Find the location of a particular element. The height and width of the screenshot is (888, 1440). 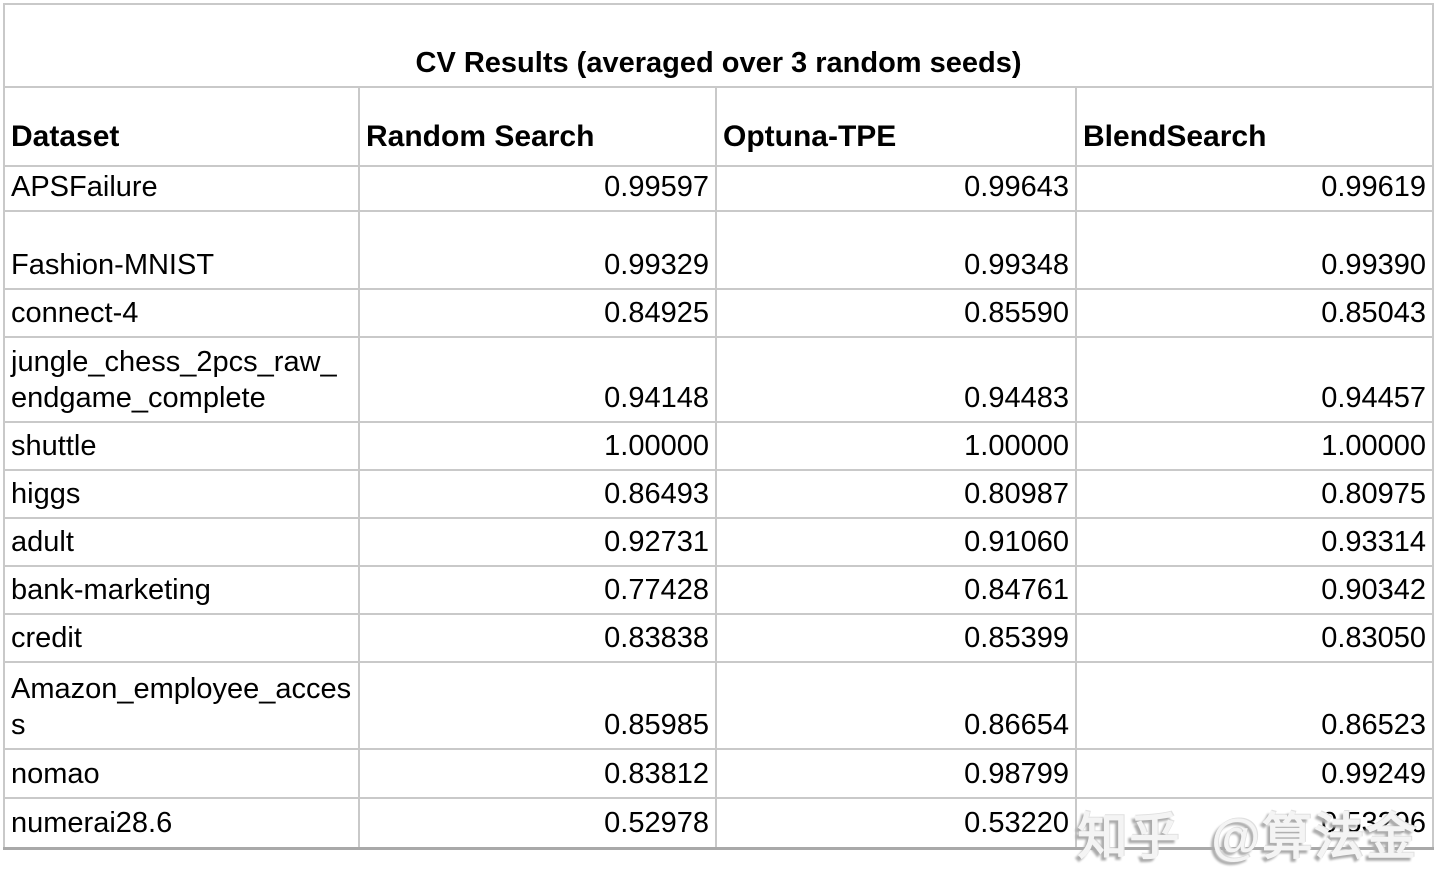

dataset-cell: higgs is located at coordinates (181, 494).